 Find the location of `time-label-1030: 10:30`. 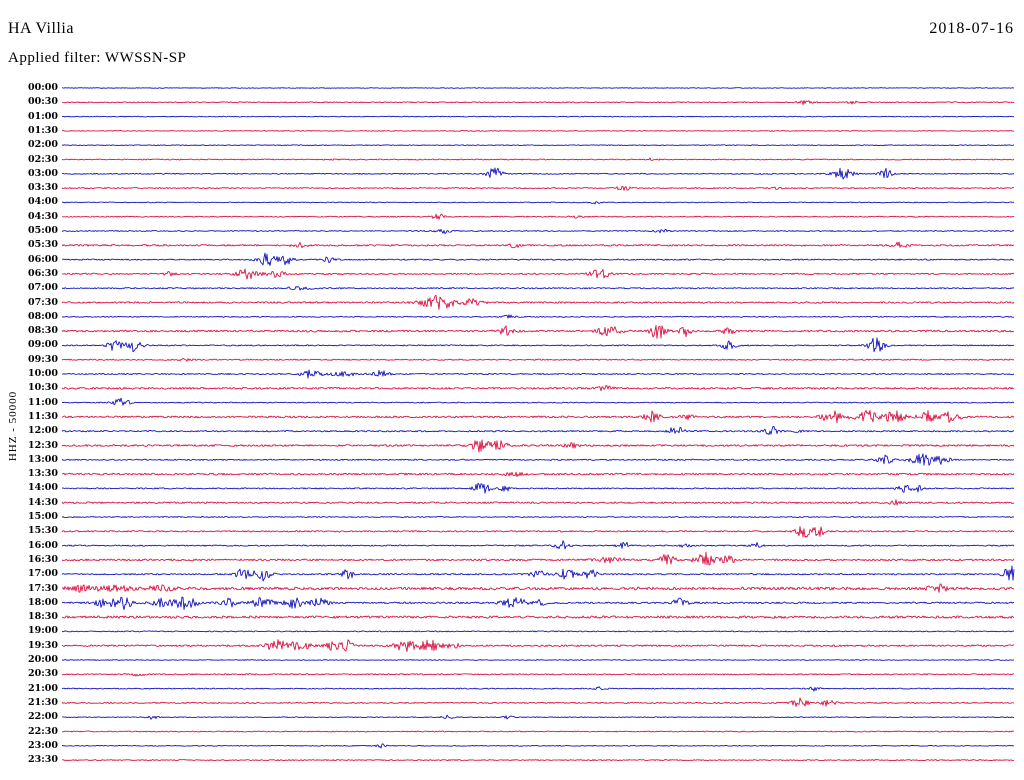

time-label-1030: 10:30 is located at coordinates (43, 388).